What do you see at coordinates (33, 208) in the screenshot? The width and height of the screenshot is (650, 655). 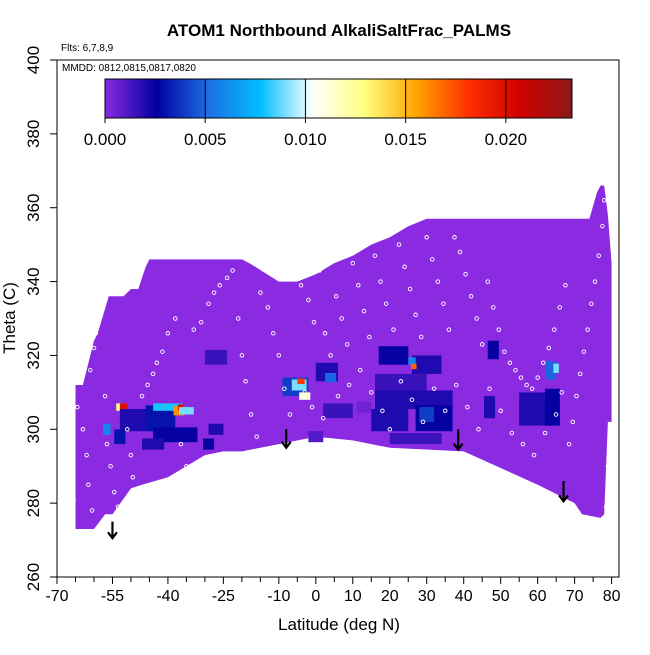 I see `y-tick-label: 360` at bounding box center [33, 208].